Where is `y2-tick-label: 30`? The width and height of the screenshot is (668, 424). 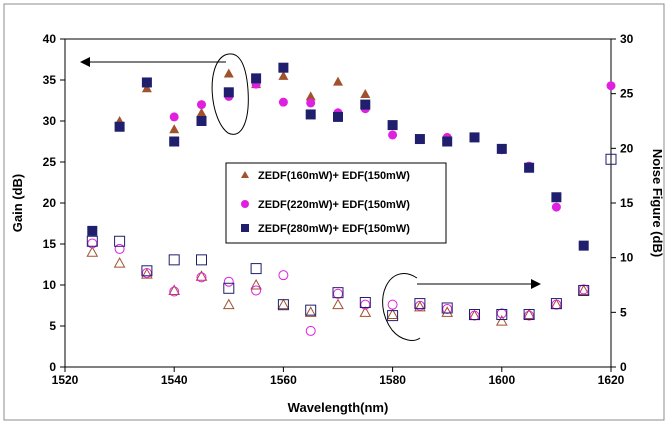
y2-tick-label: 30 is located at coordinates (627, 39).